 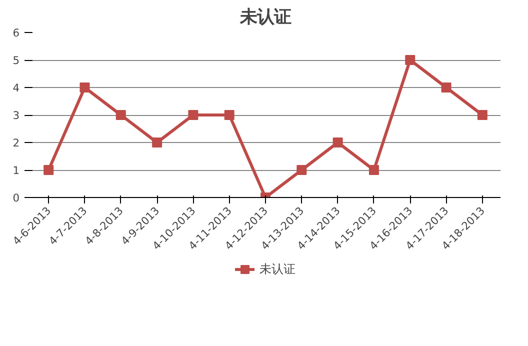 I want to click on y-tick-label: 4, so click(x=16, y=88).